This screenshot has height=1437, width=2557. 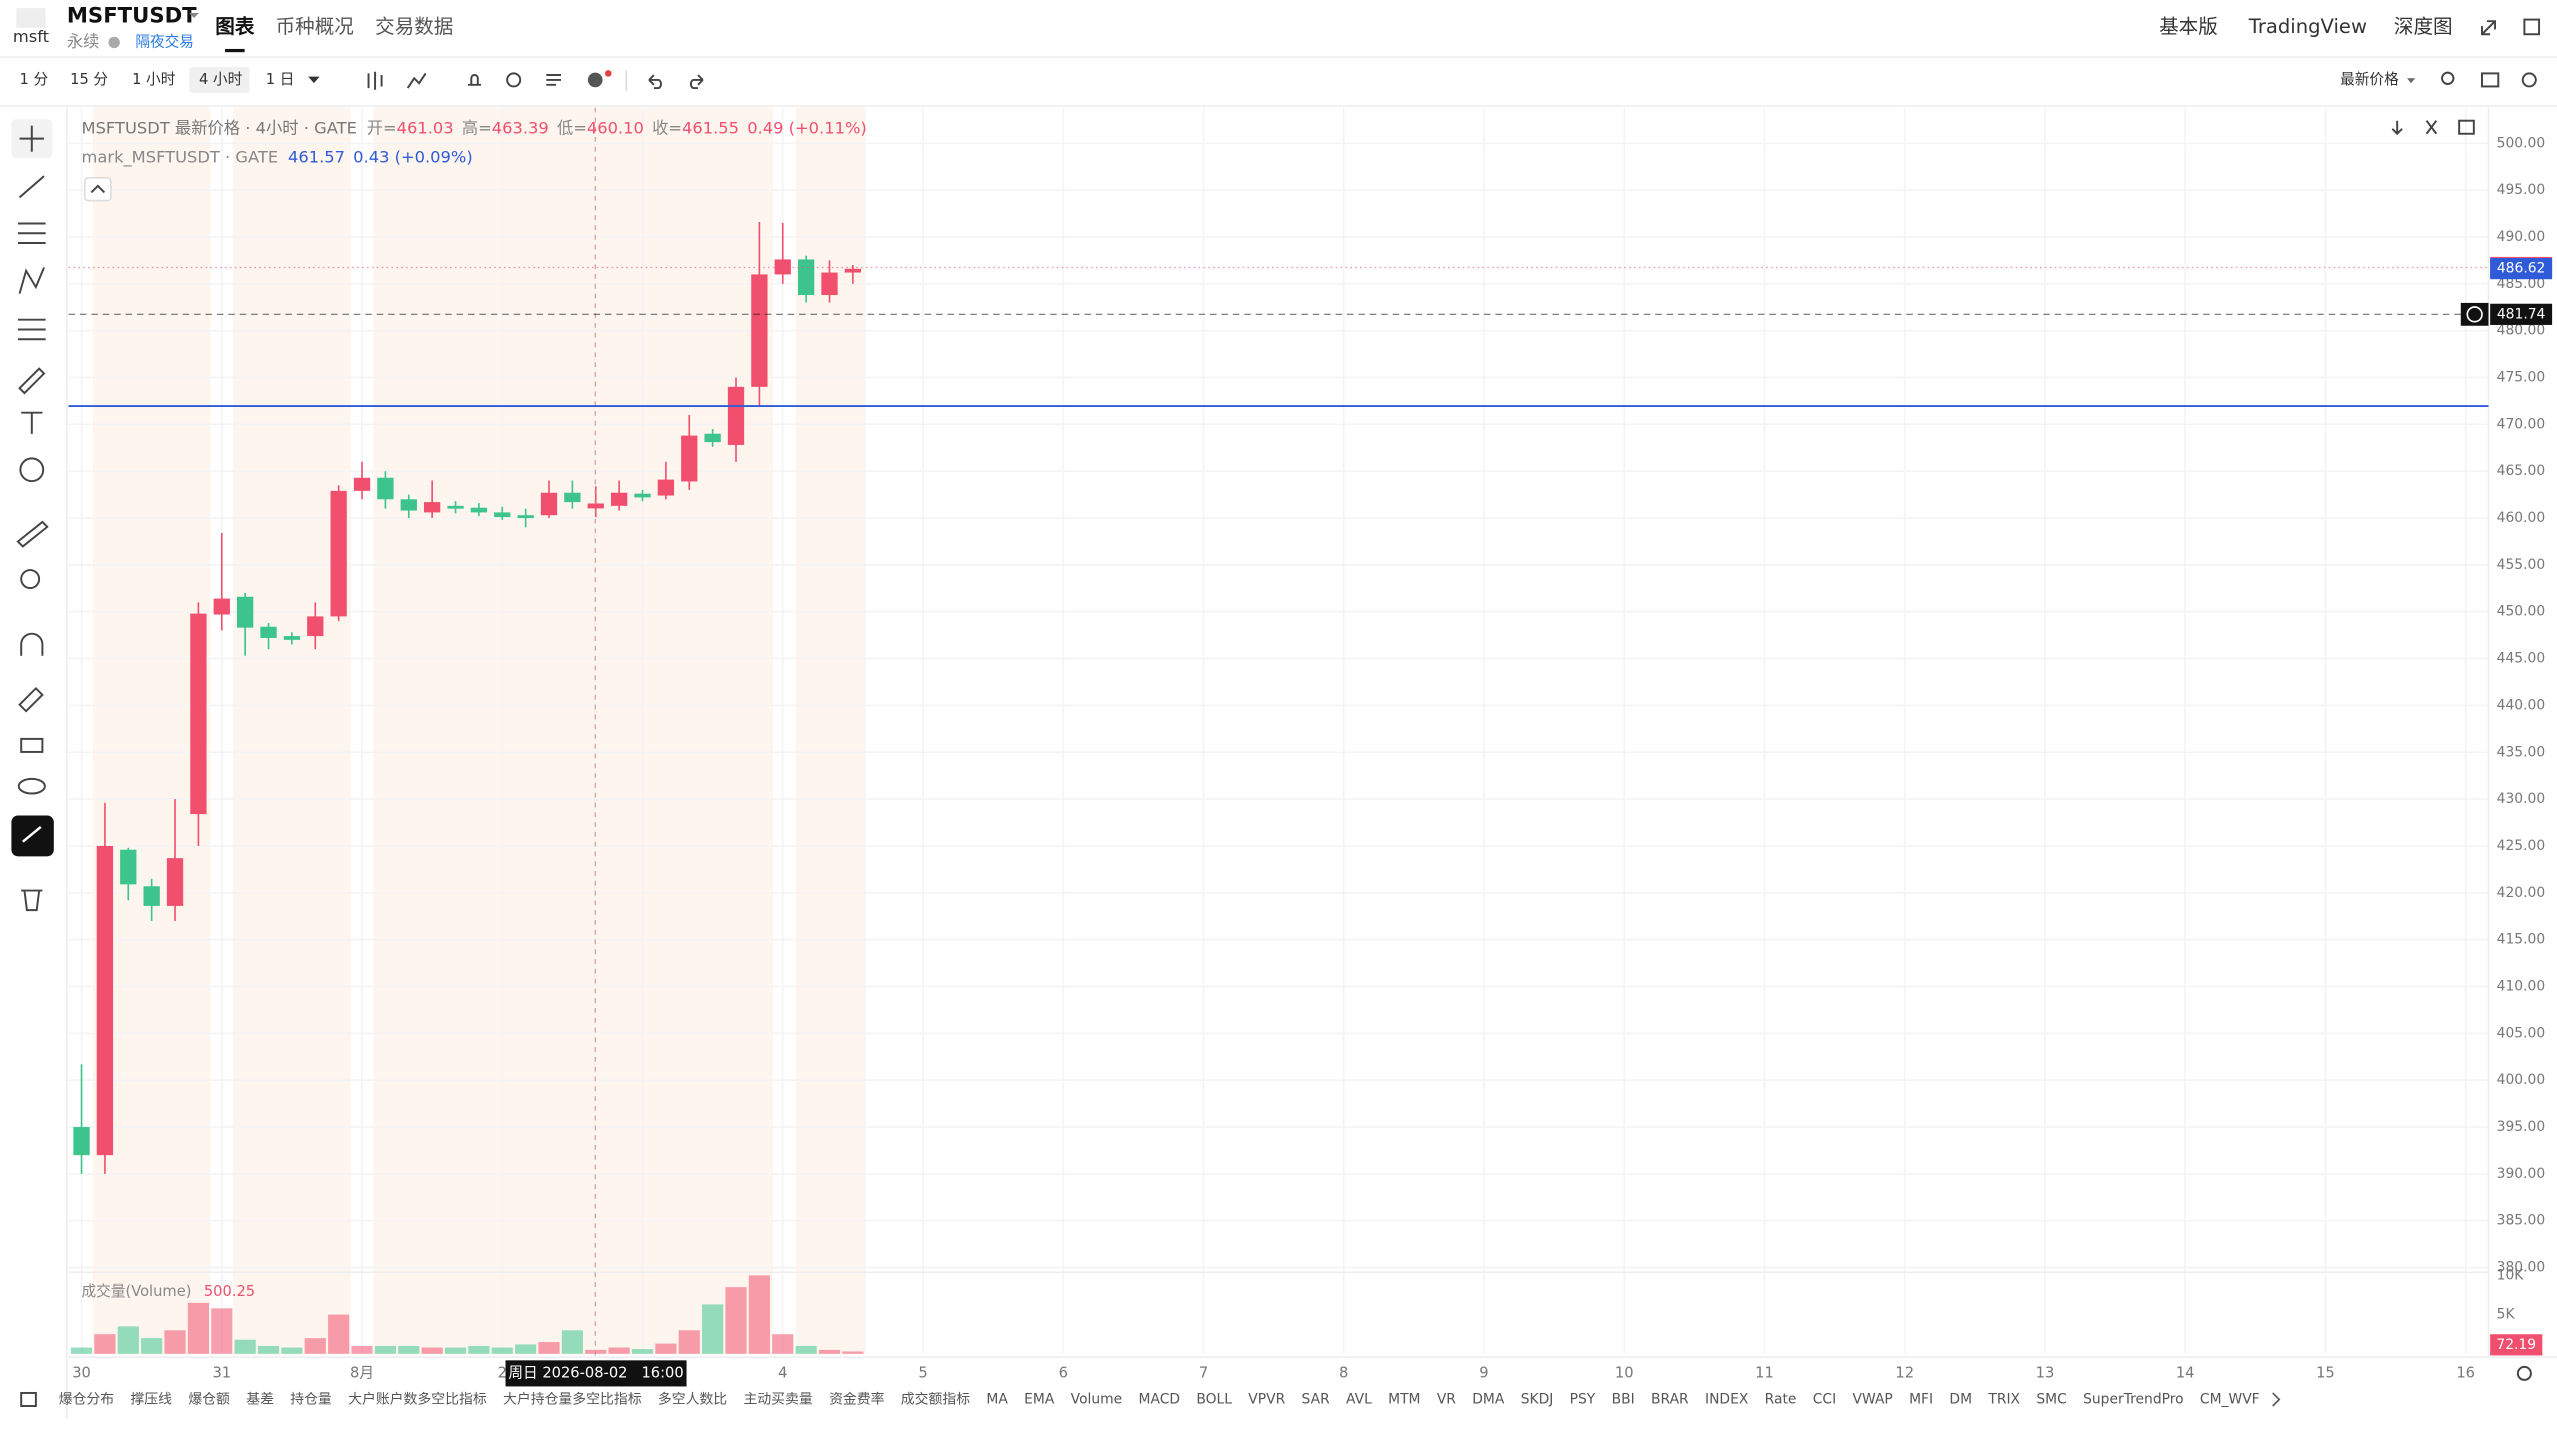 I want to click on volume-bar, so click(x=666, y=1348).